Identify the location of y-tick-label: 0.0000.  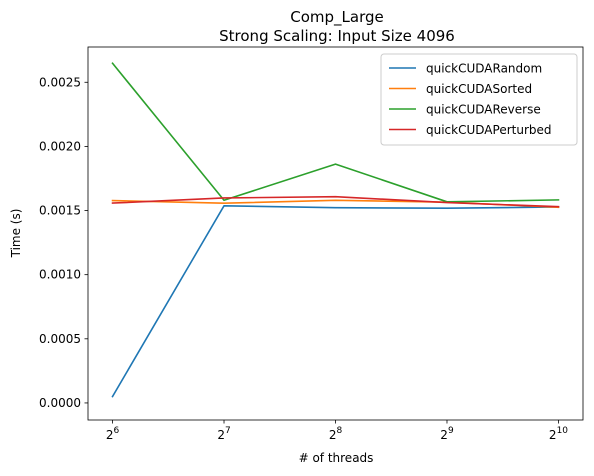
(60, 403).